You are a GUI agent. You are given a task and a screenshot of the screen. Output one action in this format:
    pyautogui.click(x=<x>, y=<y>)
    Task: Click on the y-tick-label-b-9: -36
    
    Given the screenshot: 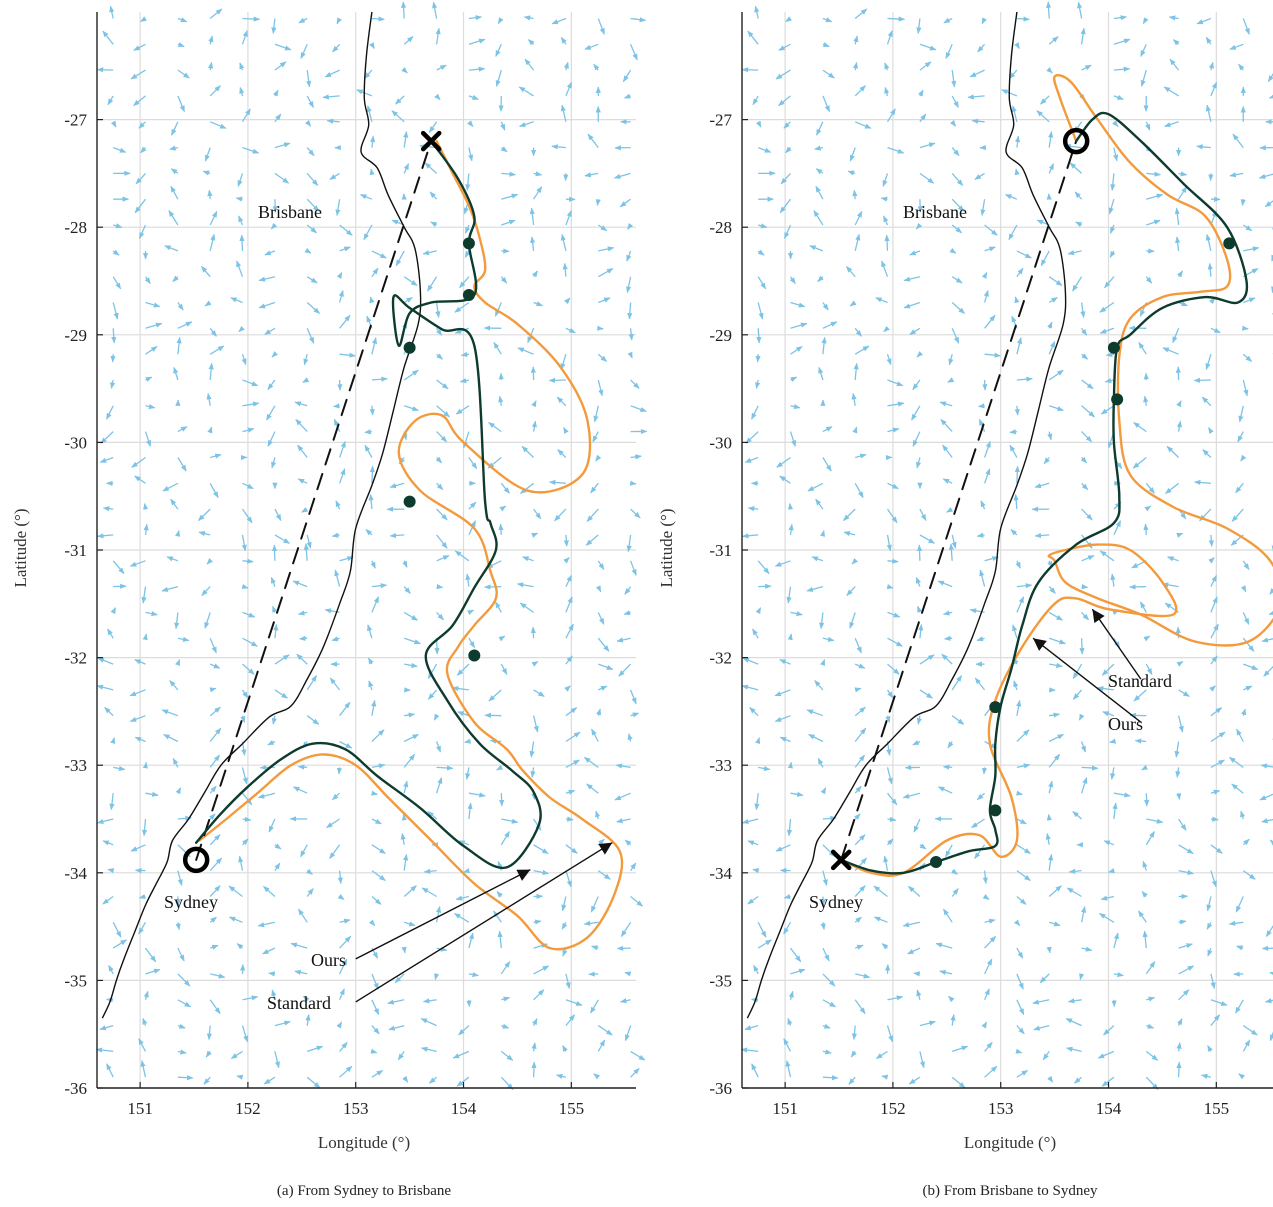 What is the action you would take?
    pyautogui.click(x=720, y=1088)
    